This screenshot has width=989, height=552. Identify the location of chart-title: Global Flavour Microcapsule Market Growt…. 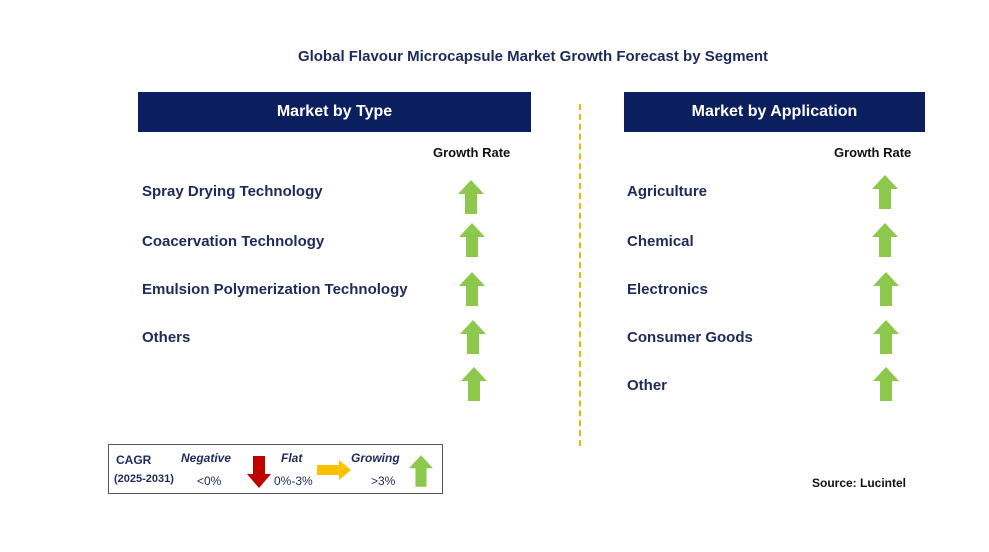
(533, 56).